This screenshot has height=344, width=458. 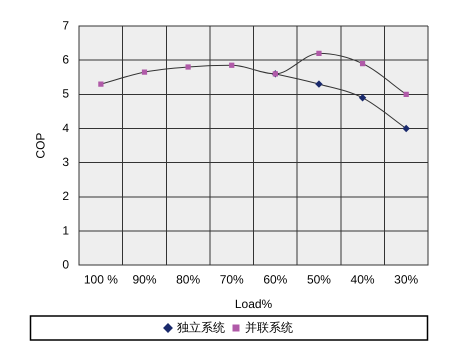 What do you see at coordinates (66, 25) in the screenshot?
I see `y-tick-label: 7` at bounding box center [66, 25].